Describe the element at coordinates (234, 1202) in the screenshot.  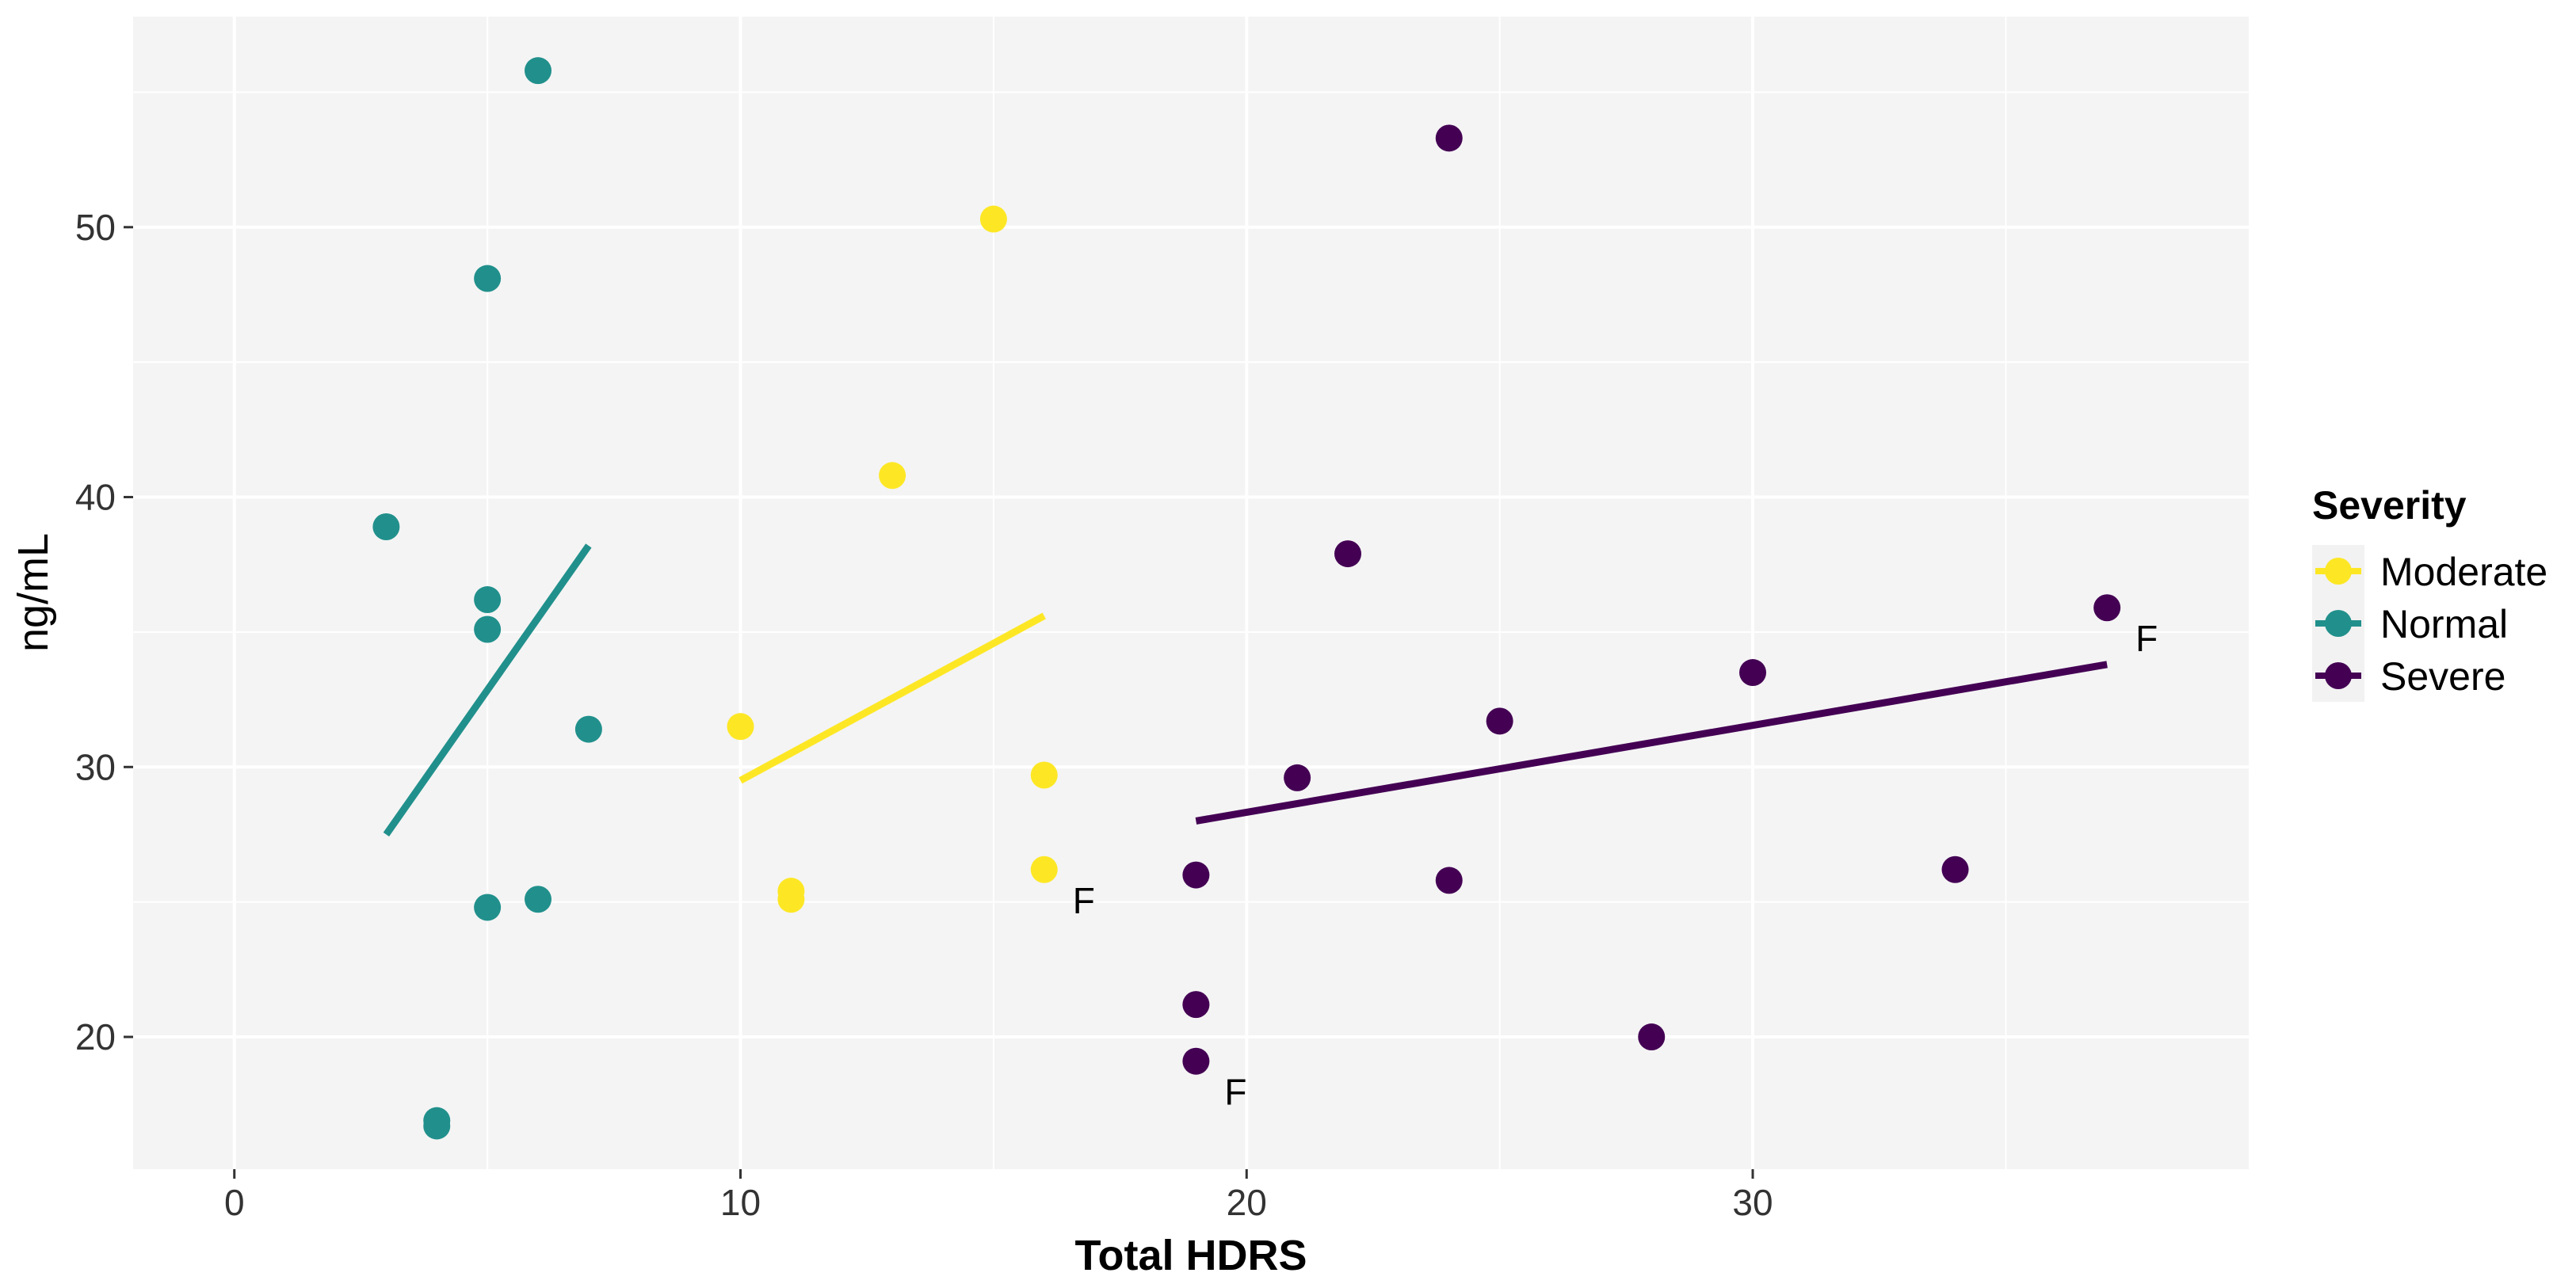
I see `x-tick-label: 0` at that location.